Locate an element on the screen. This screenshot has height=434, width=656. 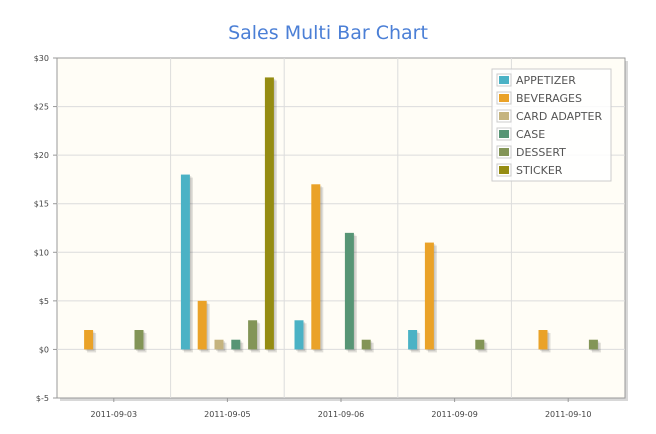
x-tick-label: 2011-09-05 is located at coordinates (227, 414).